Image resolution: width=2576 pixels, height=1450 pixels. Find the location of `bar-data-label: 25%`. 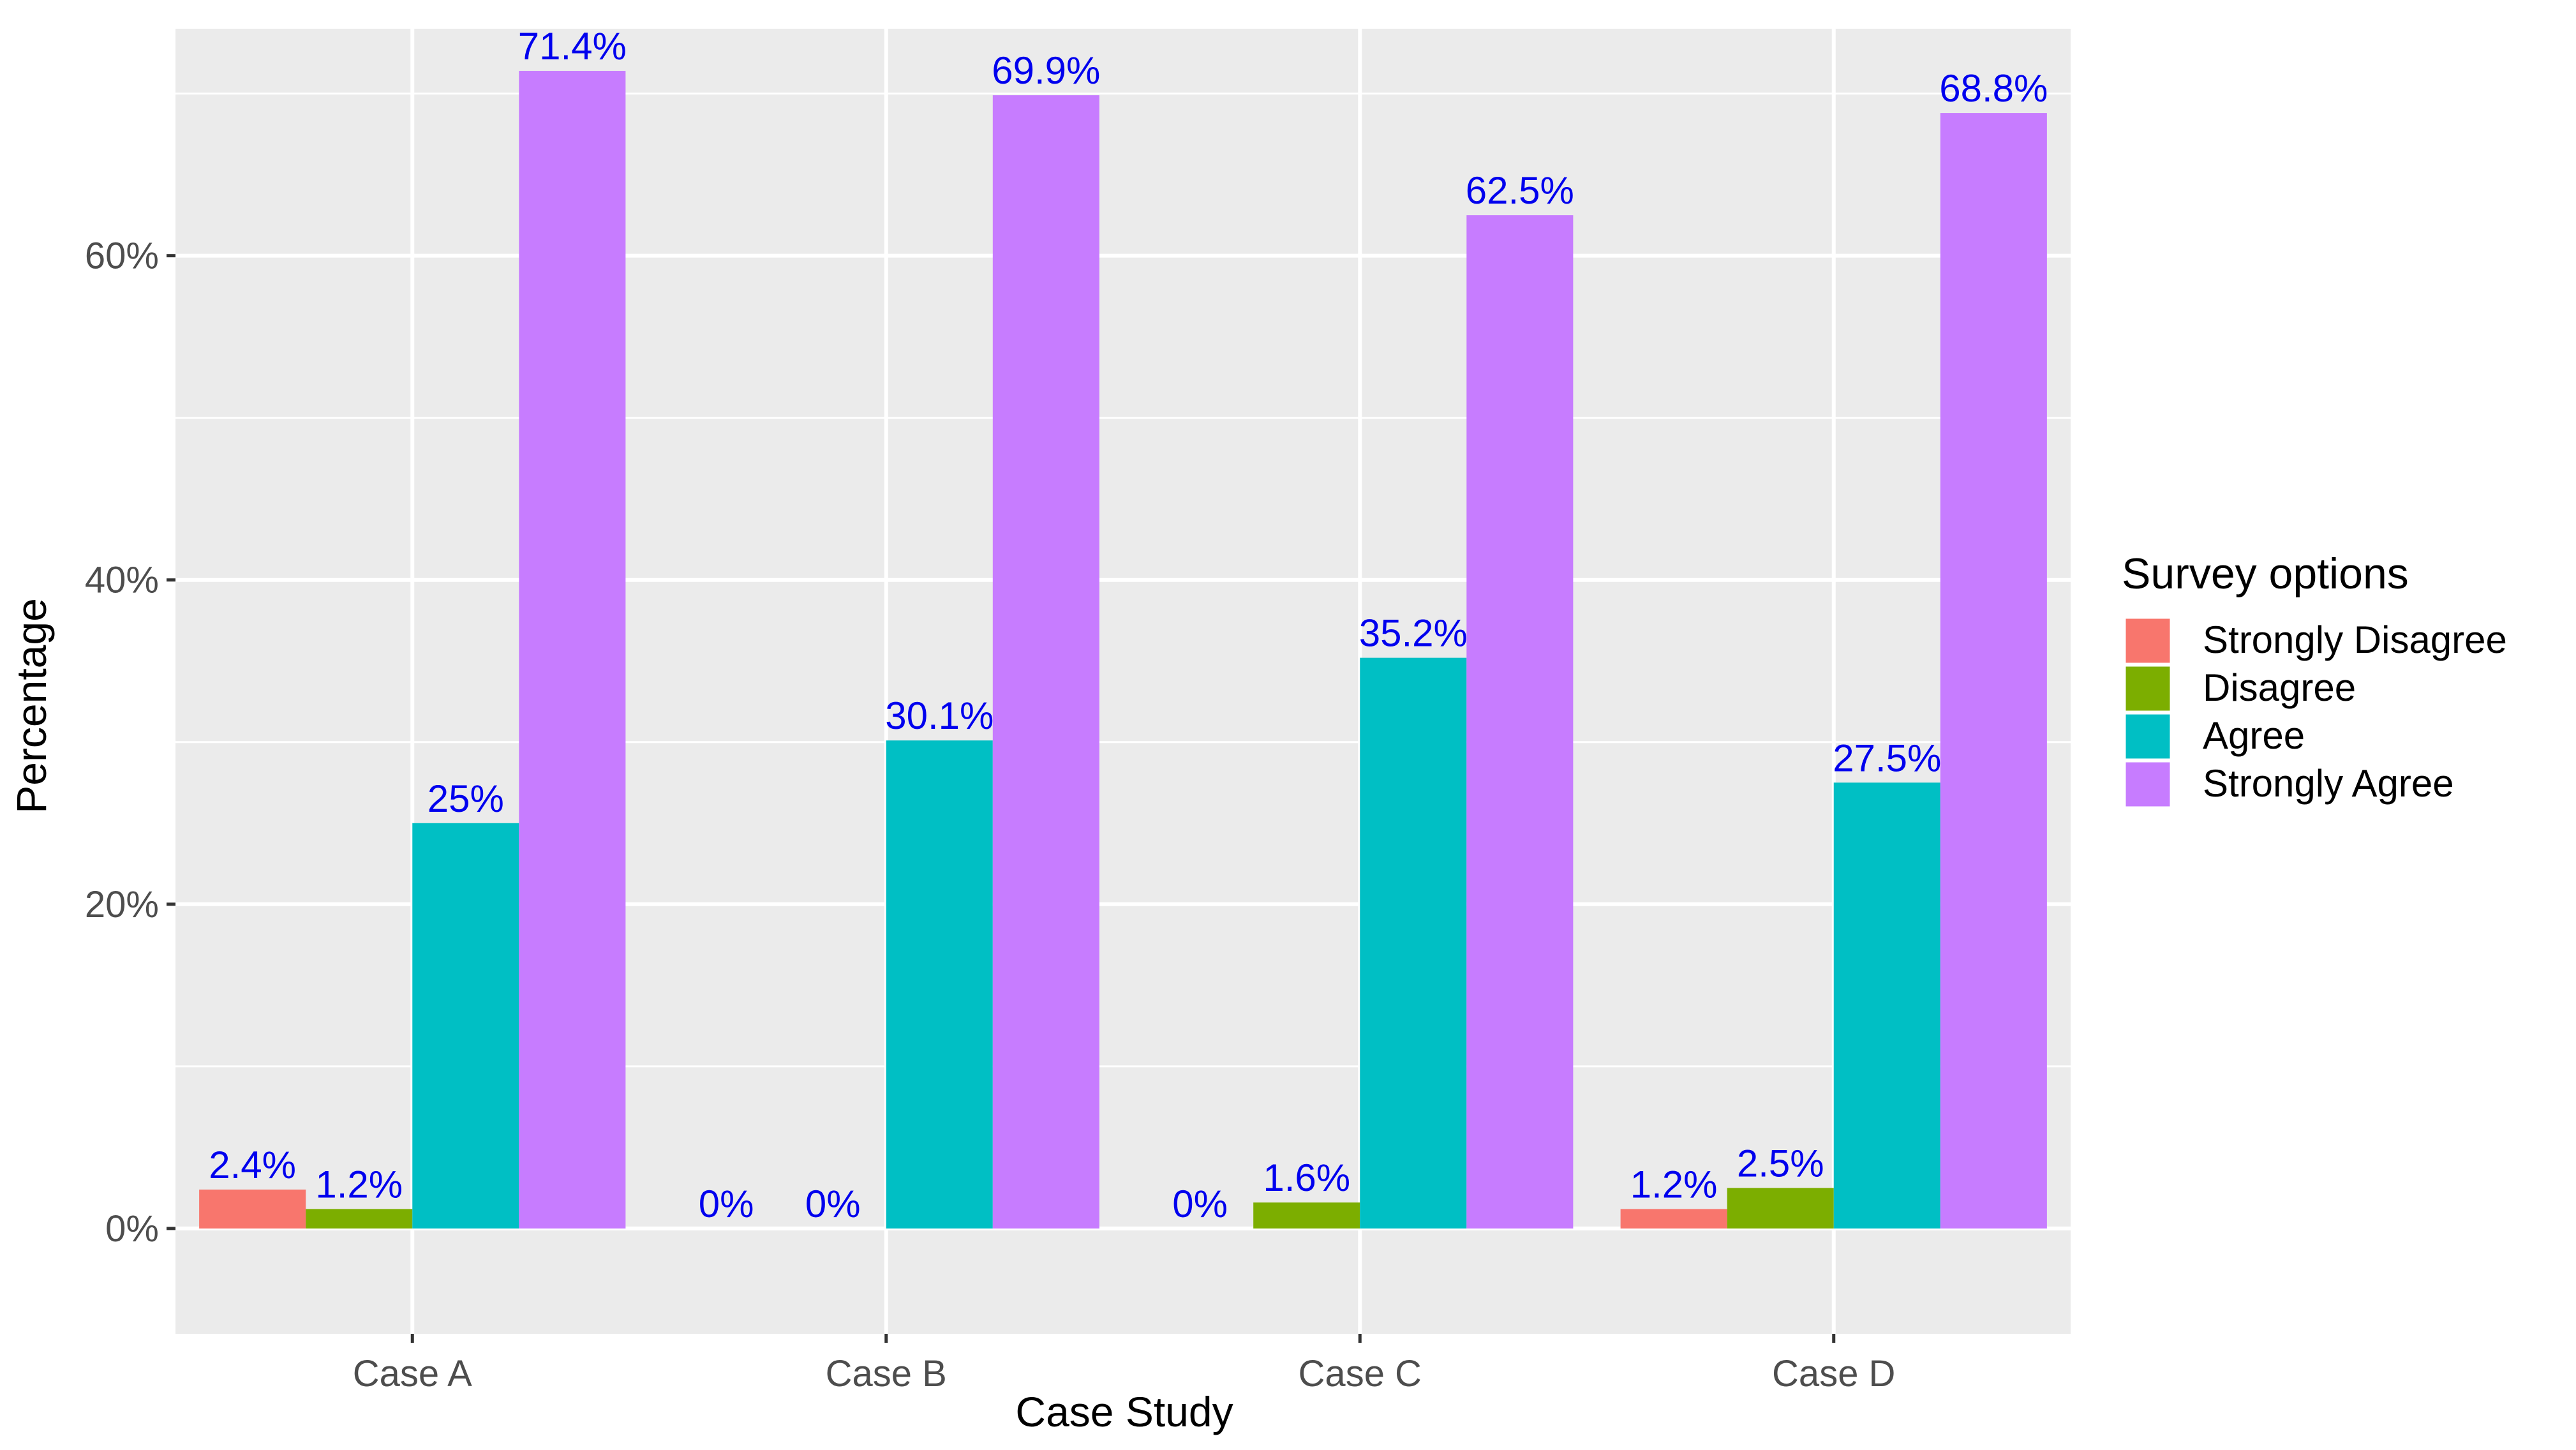

bar-data-label: 25% is located at coordinates (466, 798).